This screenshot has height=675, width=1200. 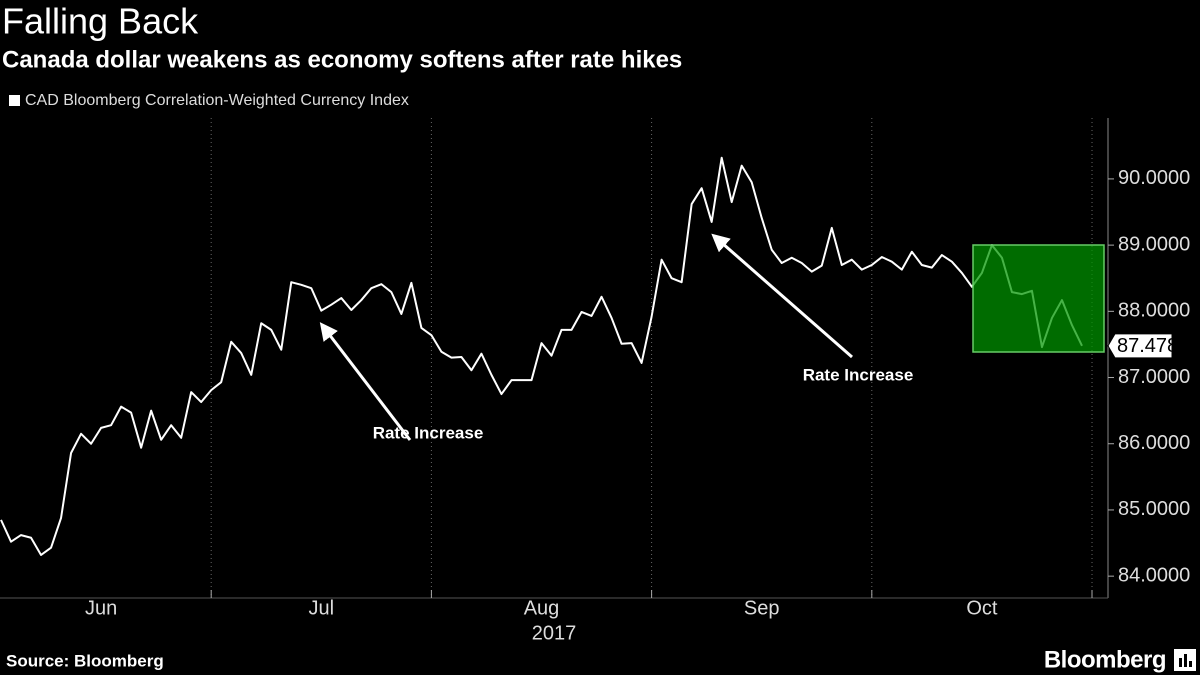 What do you see at coordinates (554, 633) in the screenshot?
I see `x-axis-label: 2017` at bounding box center [554, 633].